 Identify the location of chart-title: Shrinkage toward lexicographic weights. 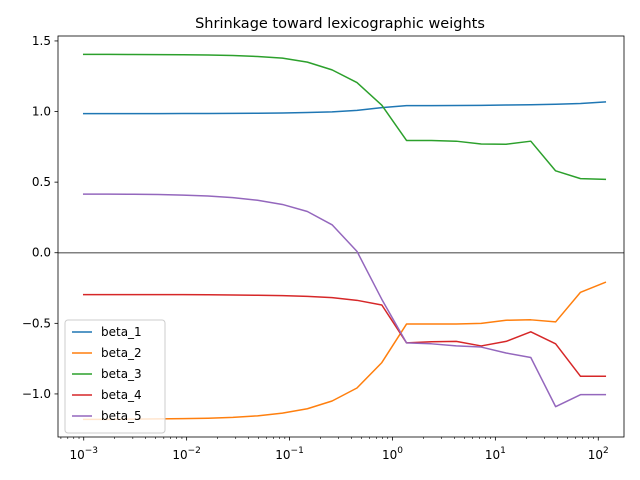
(340, 24).